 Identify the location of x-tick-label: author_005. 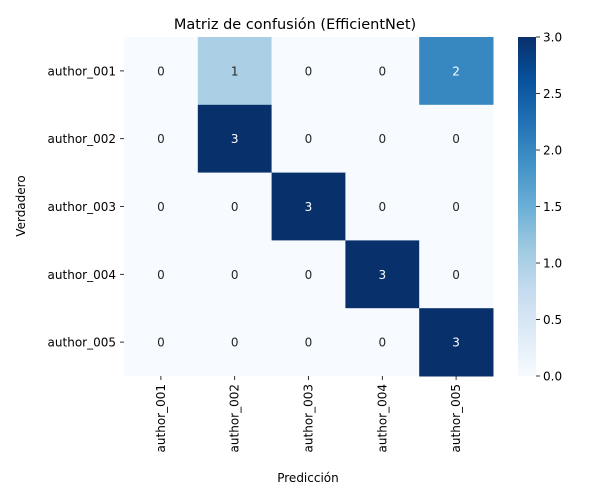
(456, 418).